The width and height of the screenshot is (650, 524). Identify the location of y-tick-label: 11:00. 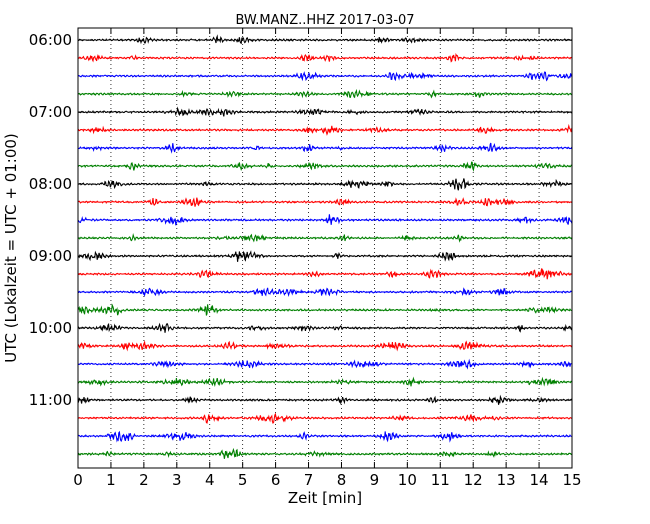
(50, 400).